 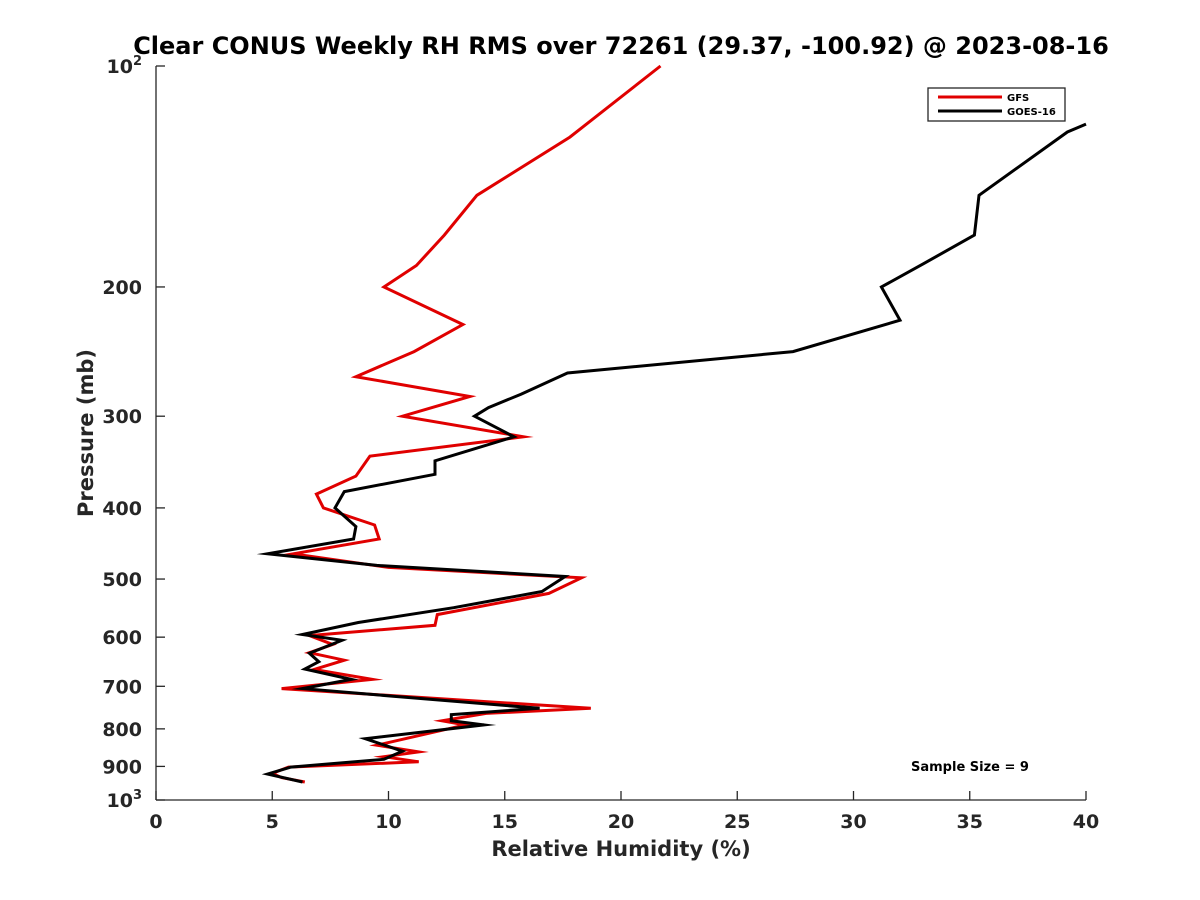 What do you see at coordinates (970, 822) in the screenshot?
I see `x-tick-label: 35` at bounding box center [970, 822].